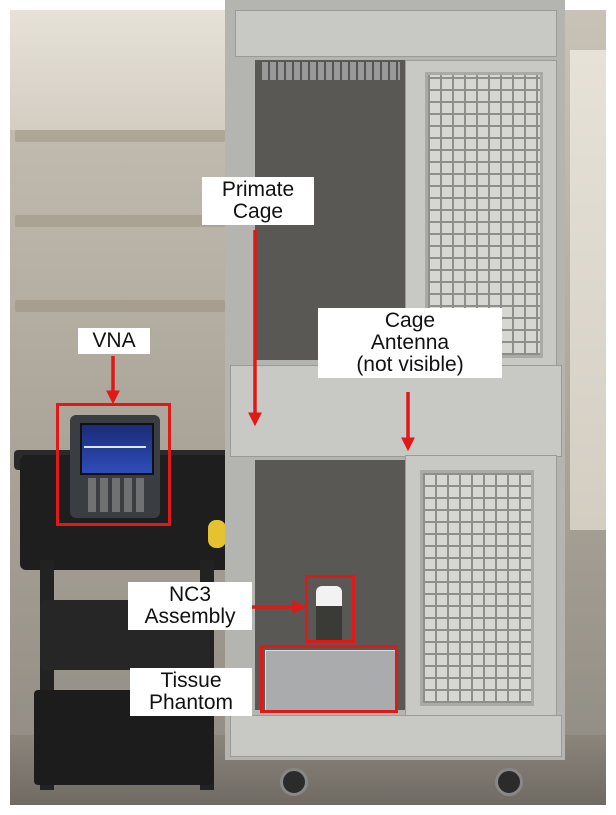  I want to click on cage-middle-divider, so click(396, 411).